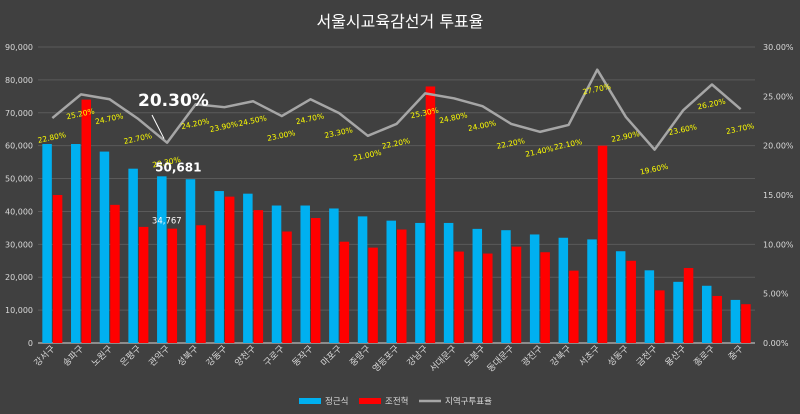 This screenshot has height=414, width=800. I want to click on category-label: 성동구, so click(618, 355).